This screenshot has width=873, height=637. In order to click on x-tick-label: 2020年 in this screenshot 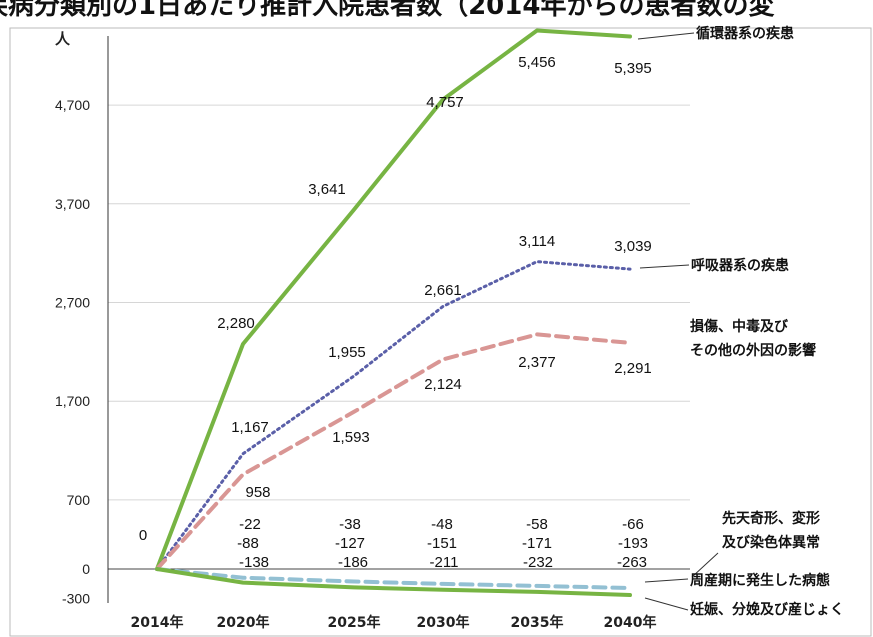, I will do `click(243, 622)`.